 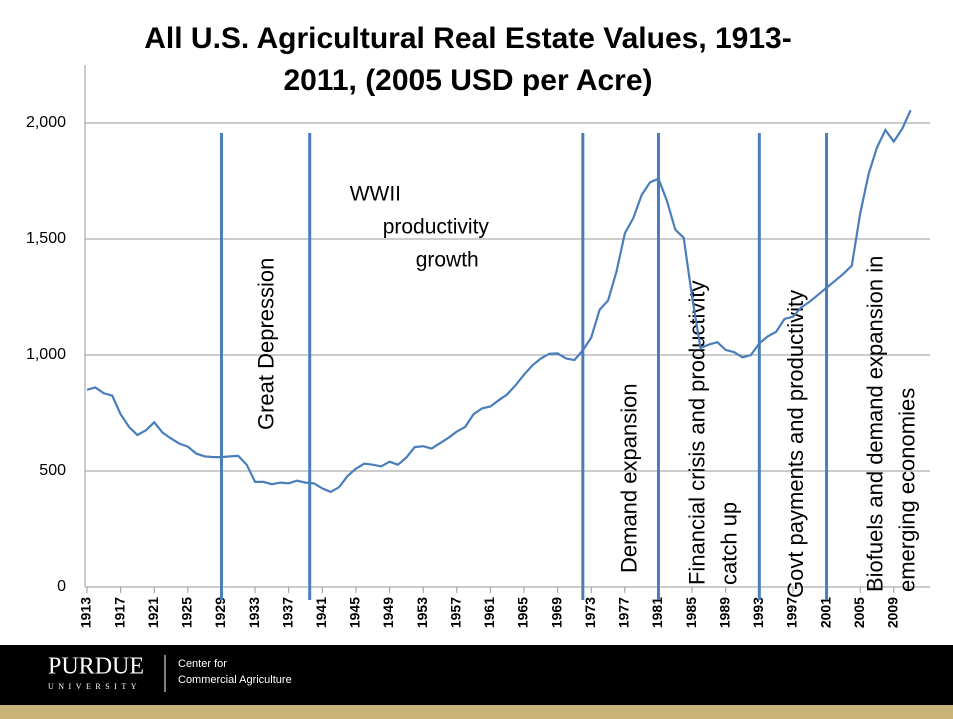 I want to click on event-label: emerging economies, so click(x=906, y=490).